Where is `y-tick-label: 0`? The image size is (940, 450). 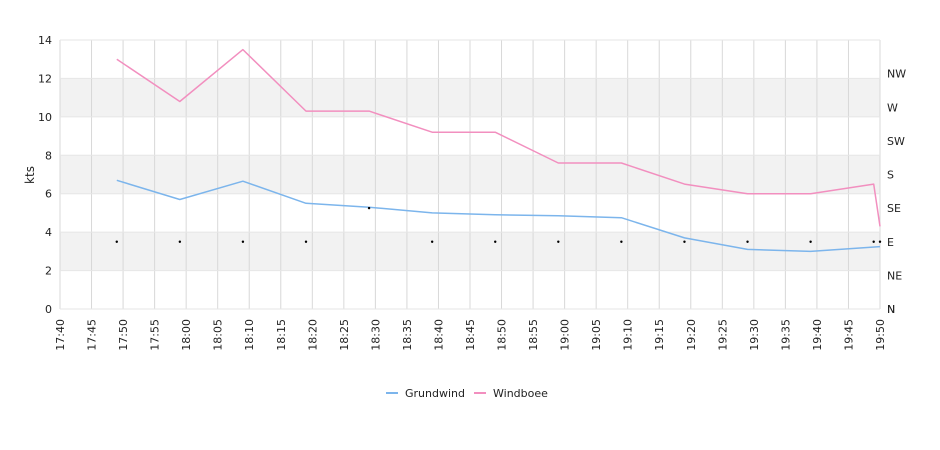 y-tick-label: 0 is located at coordinates (48, 309).